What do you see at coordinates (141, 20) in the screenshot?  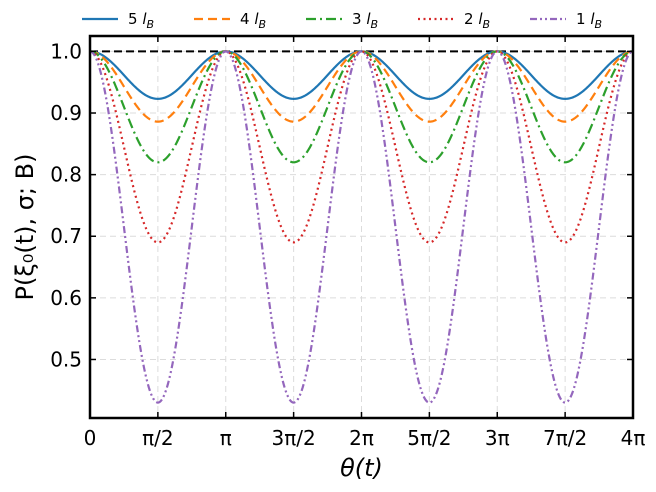 I see `legend-label-5: 5 lB` at bounding box center [141, 20].